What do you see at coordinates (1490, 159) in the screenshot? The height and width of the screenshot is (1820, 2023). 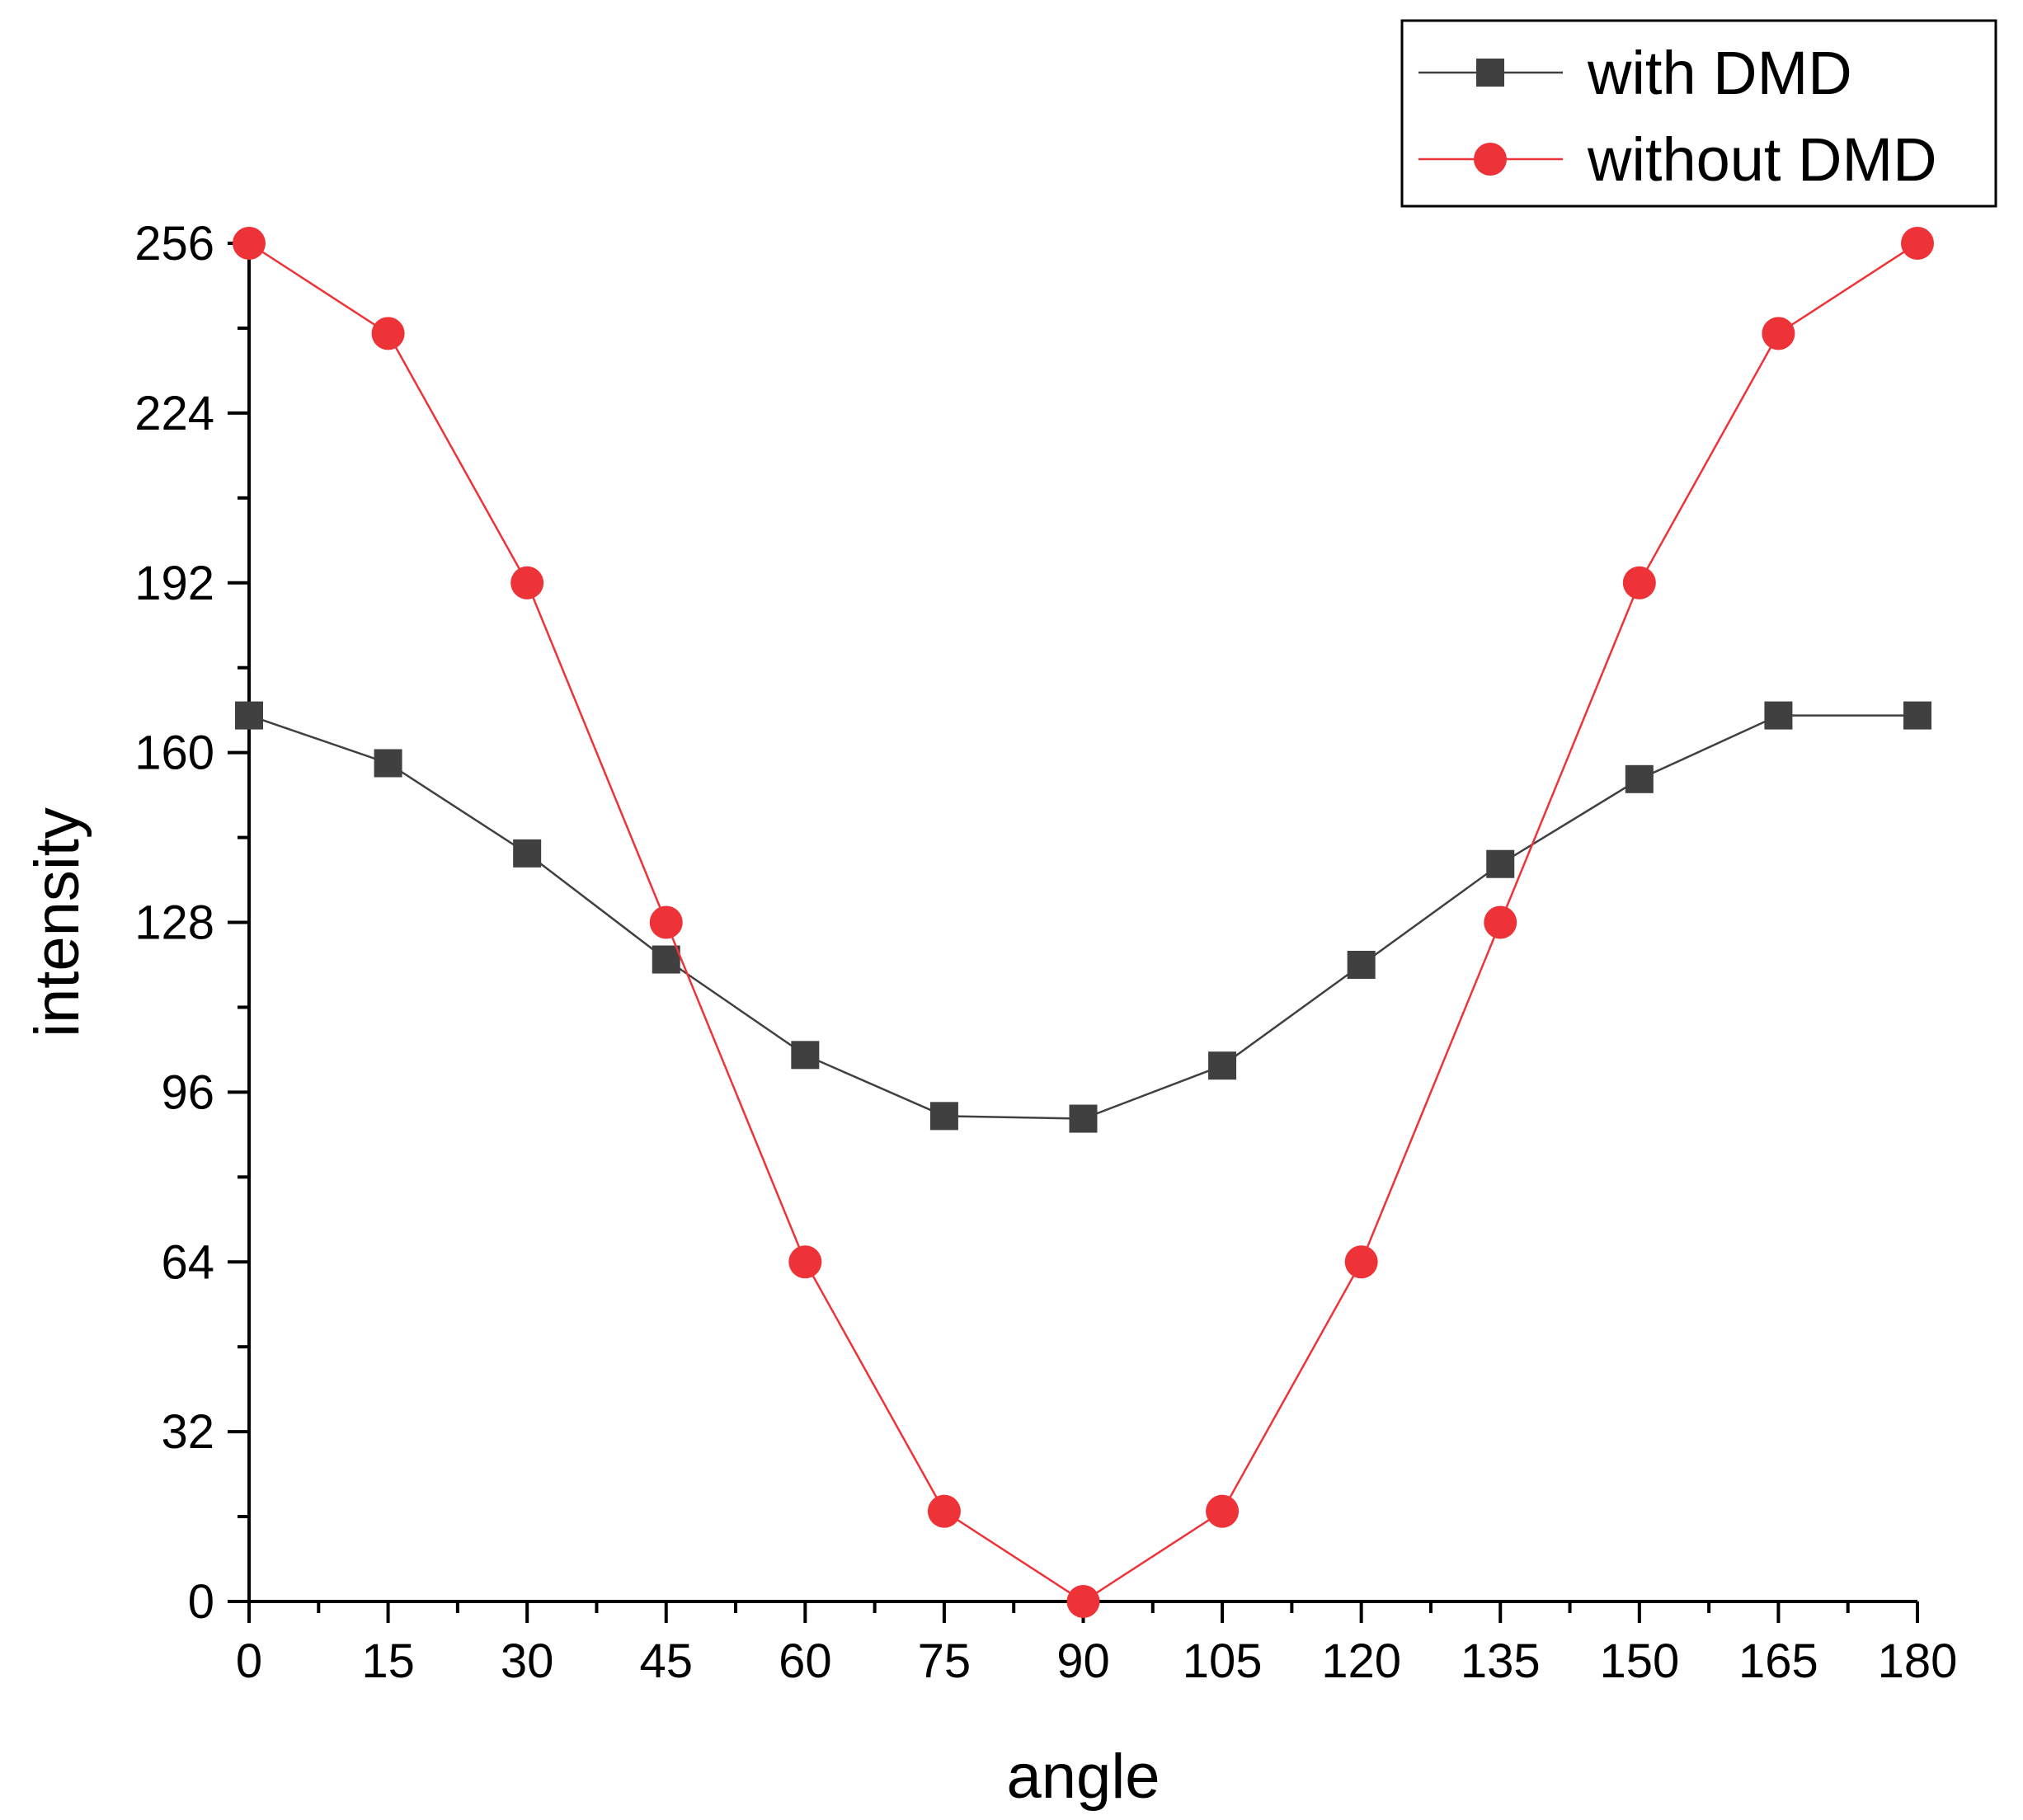 I see `legend-marker-circle` at bounding box center [1490, 159].